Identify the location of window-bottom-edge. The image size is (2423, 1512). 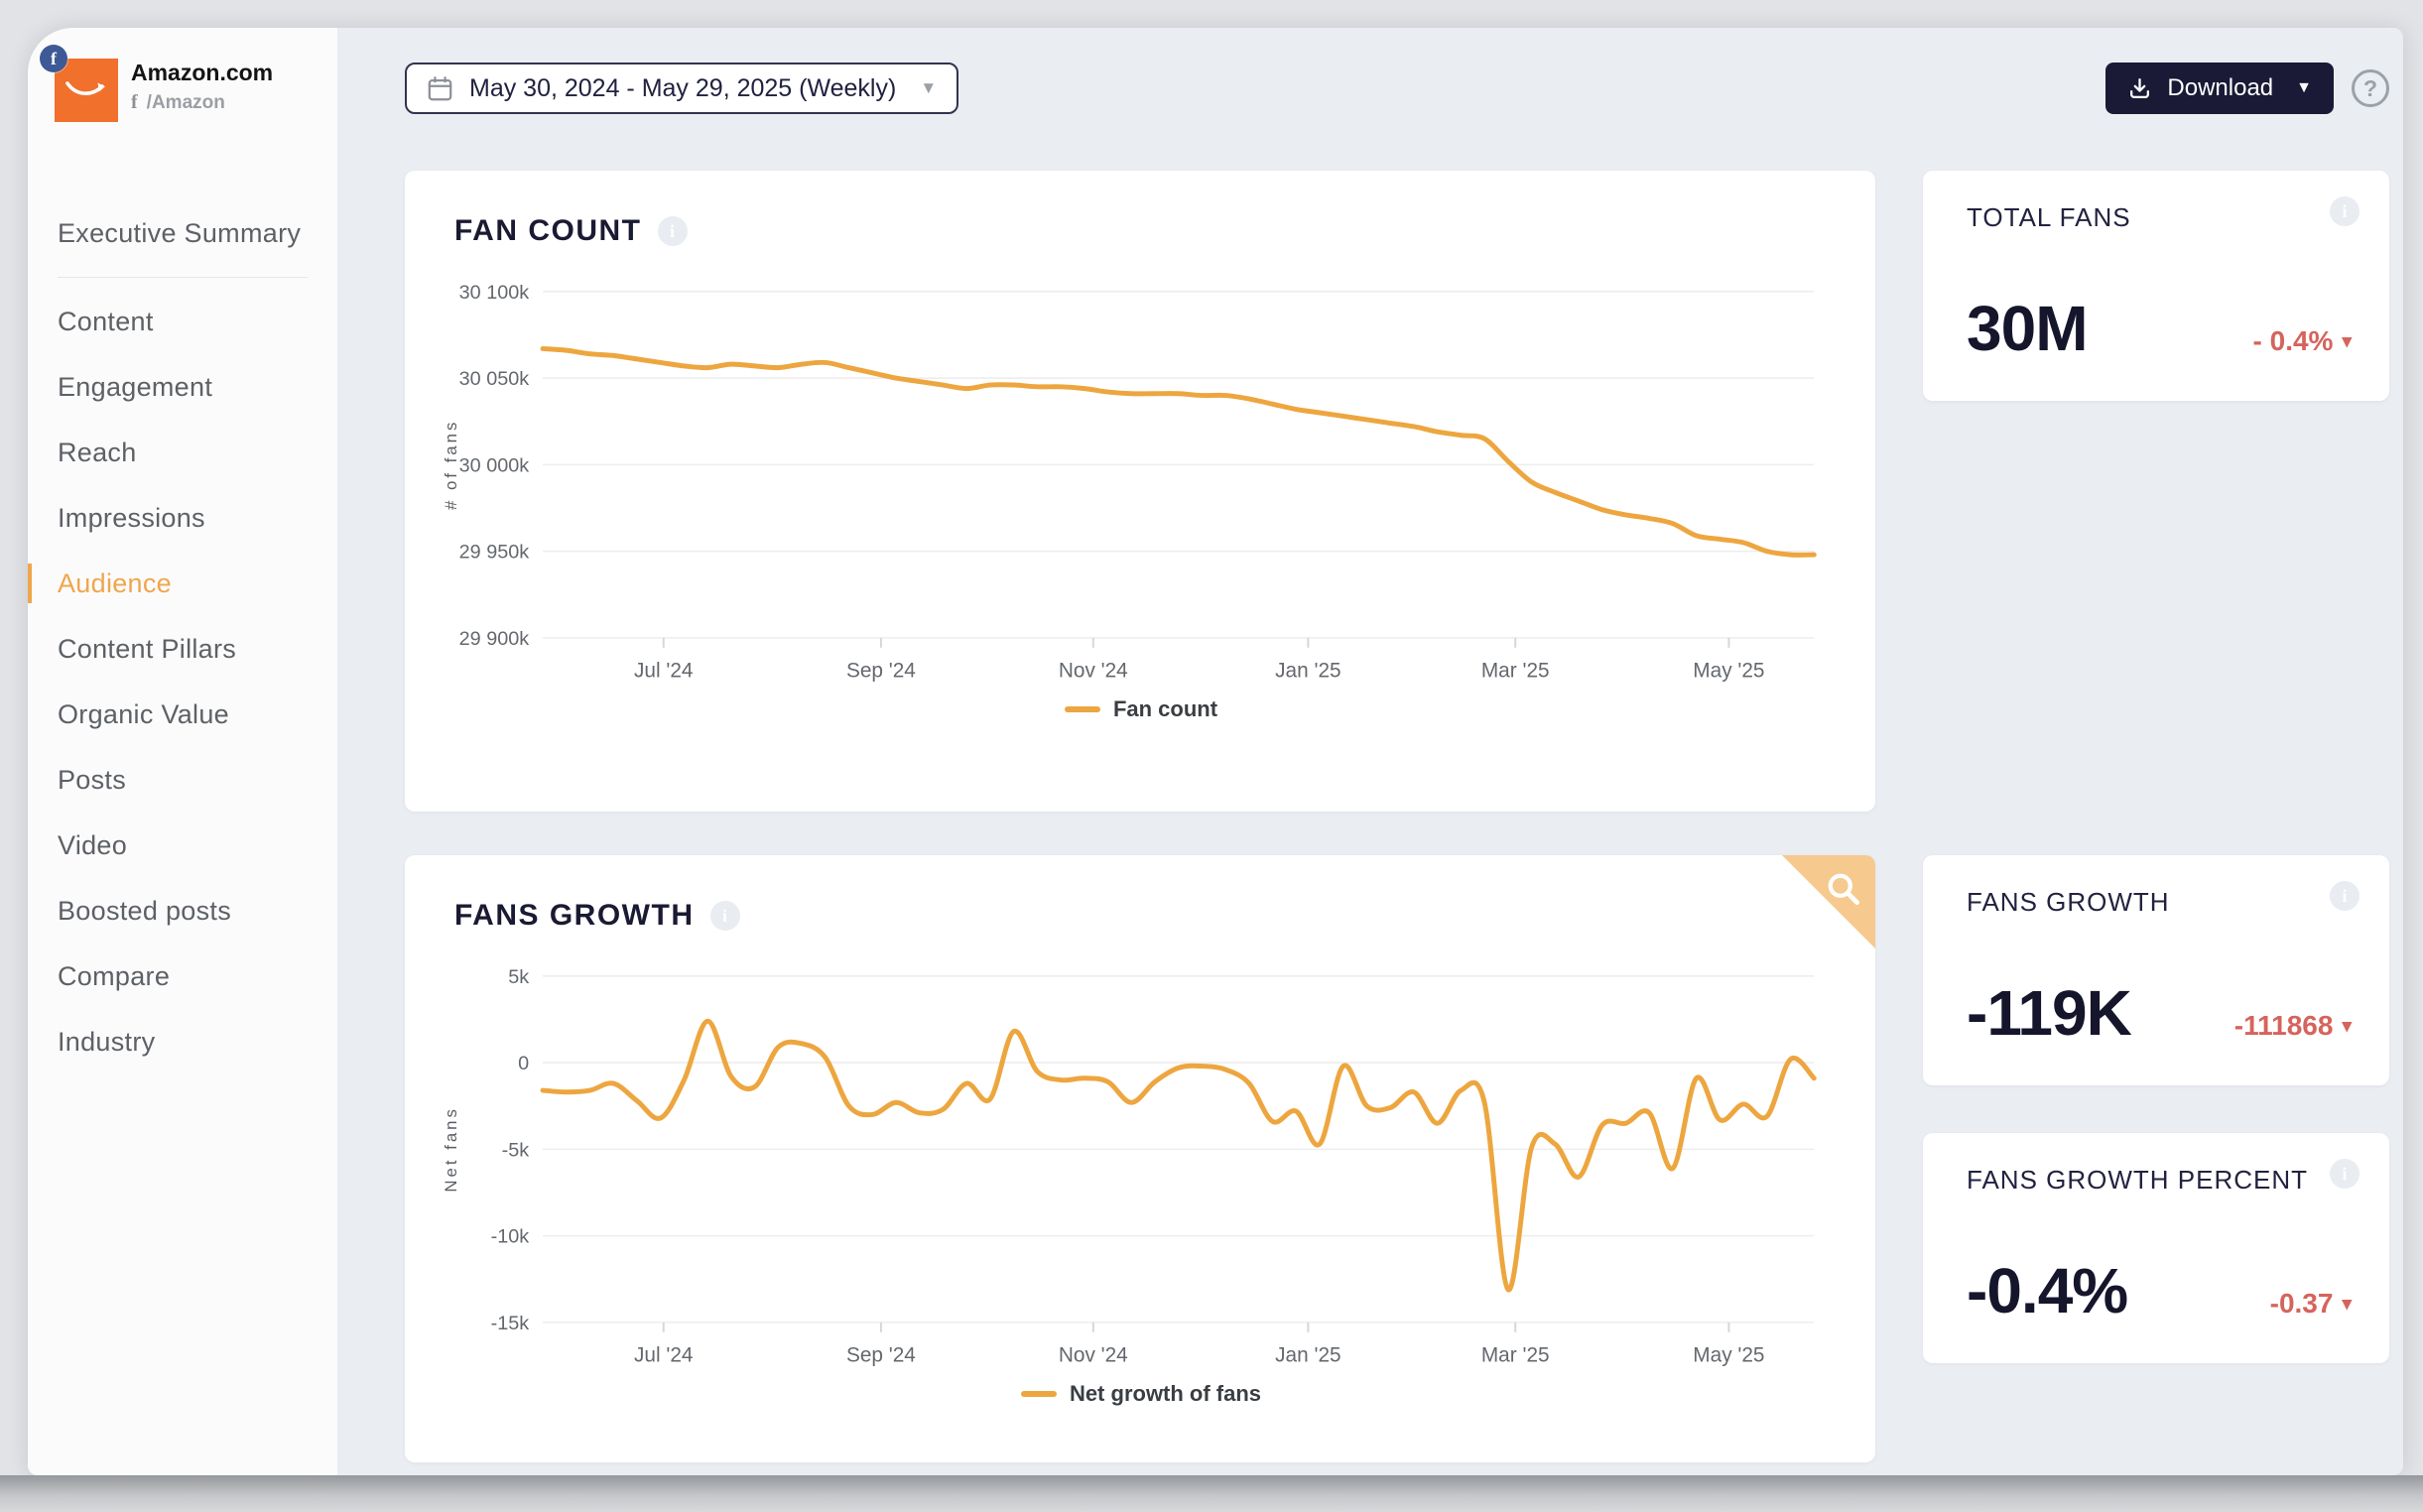
(1212, 1493).